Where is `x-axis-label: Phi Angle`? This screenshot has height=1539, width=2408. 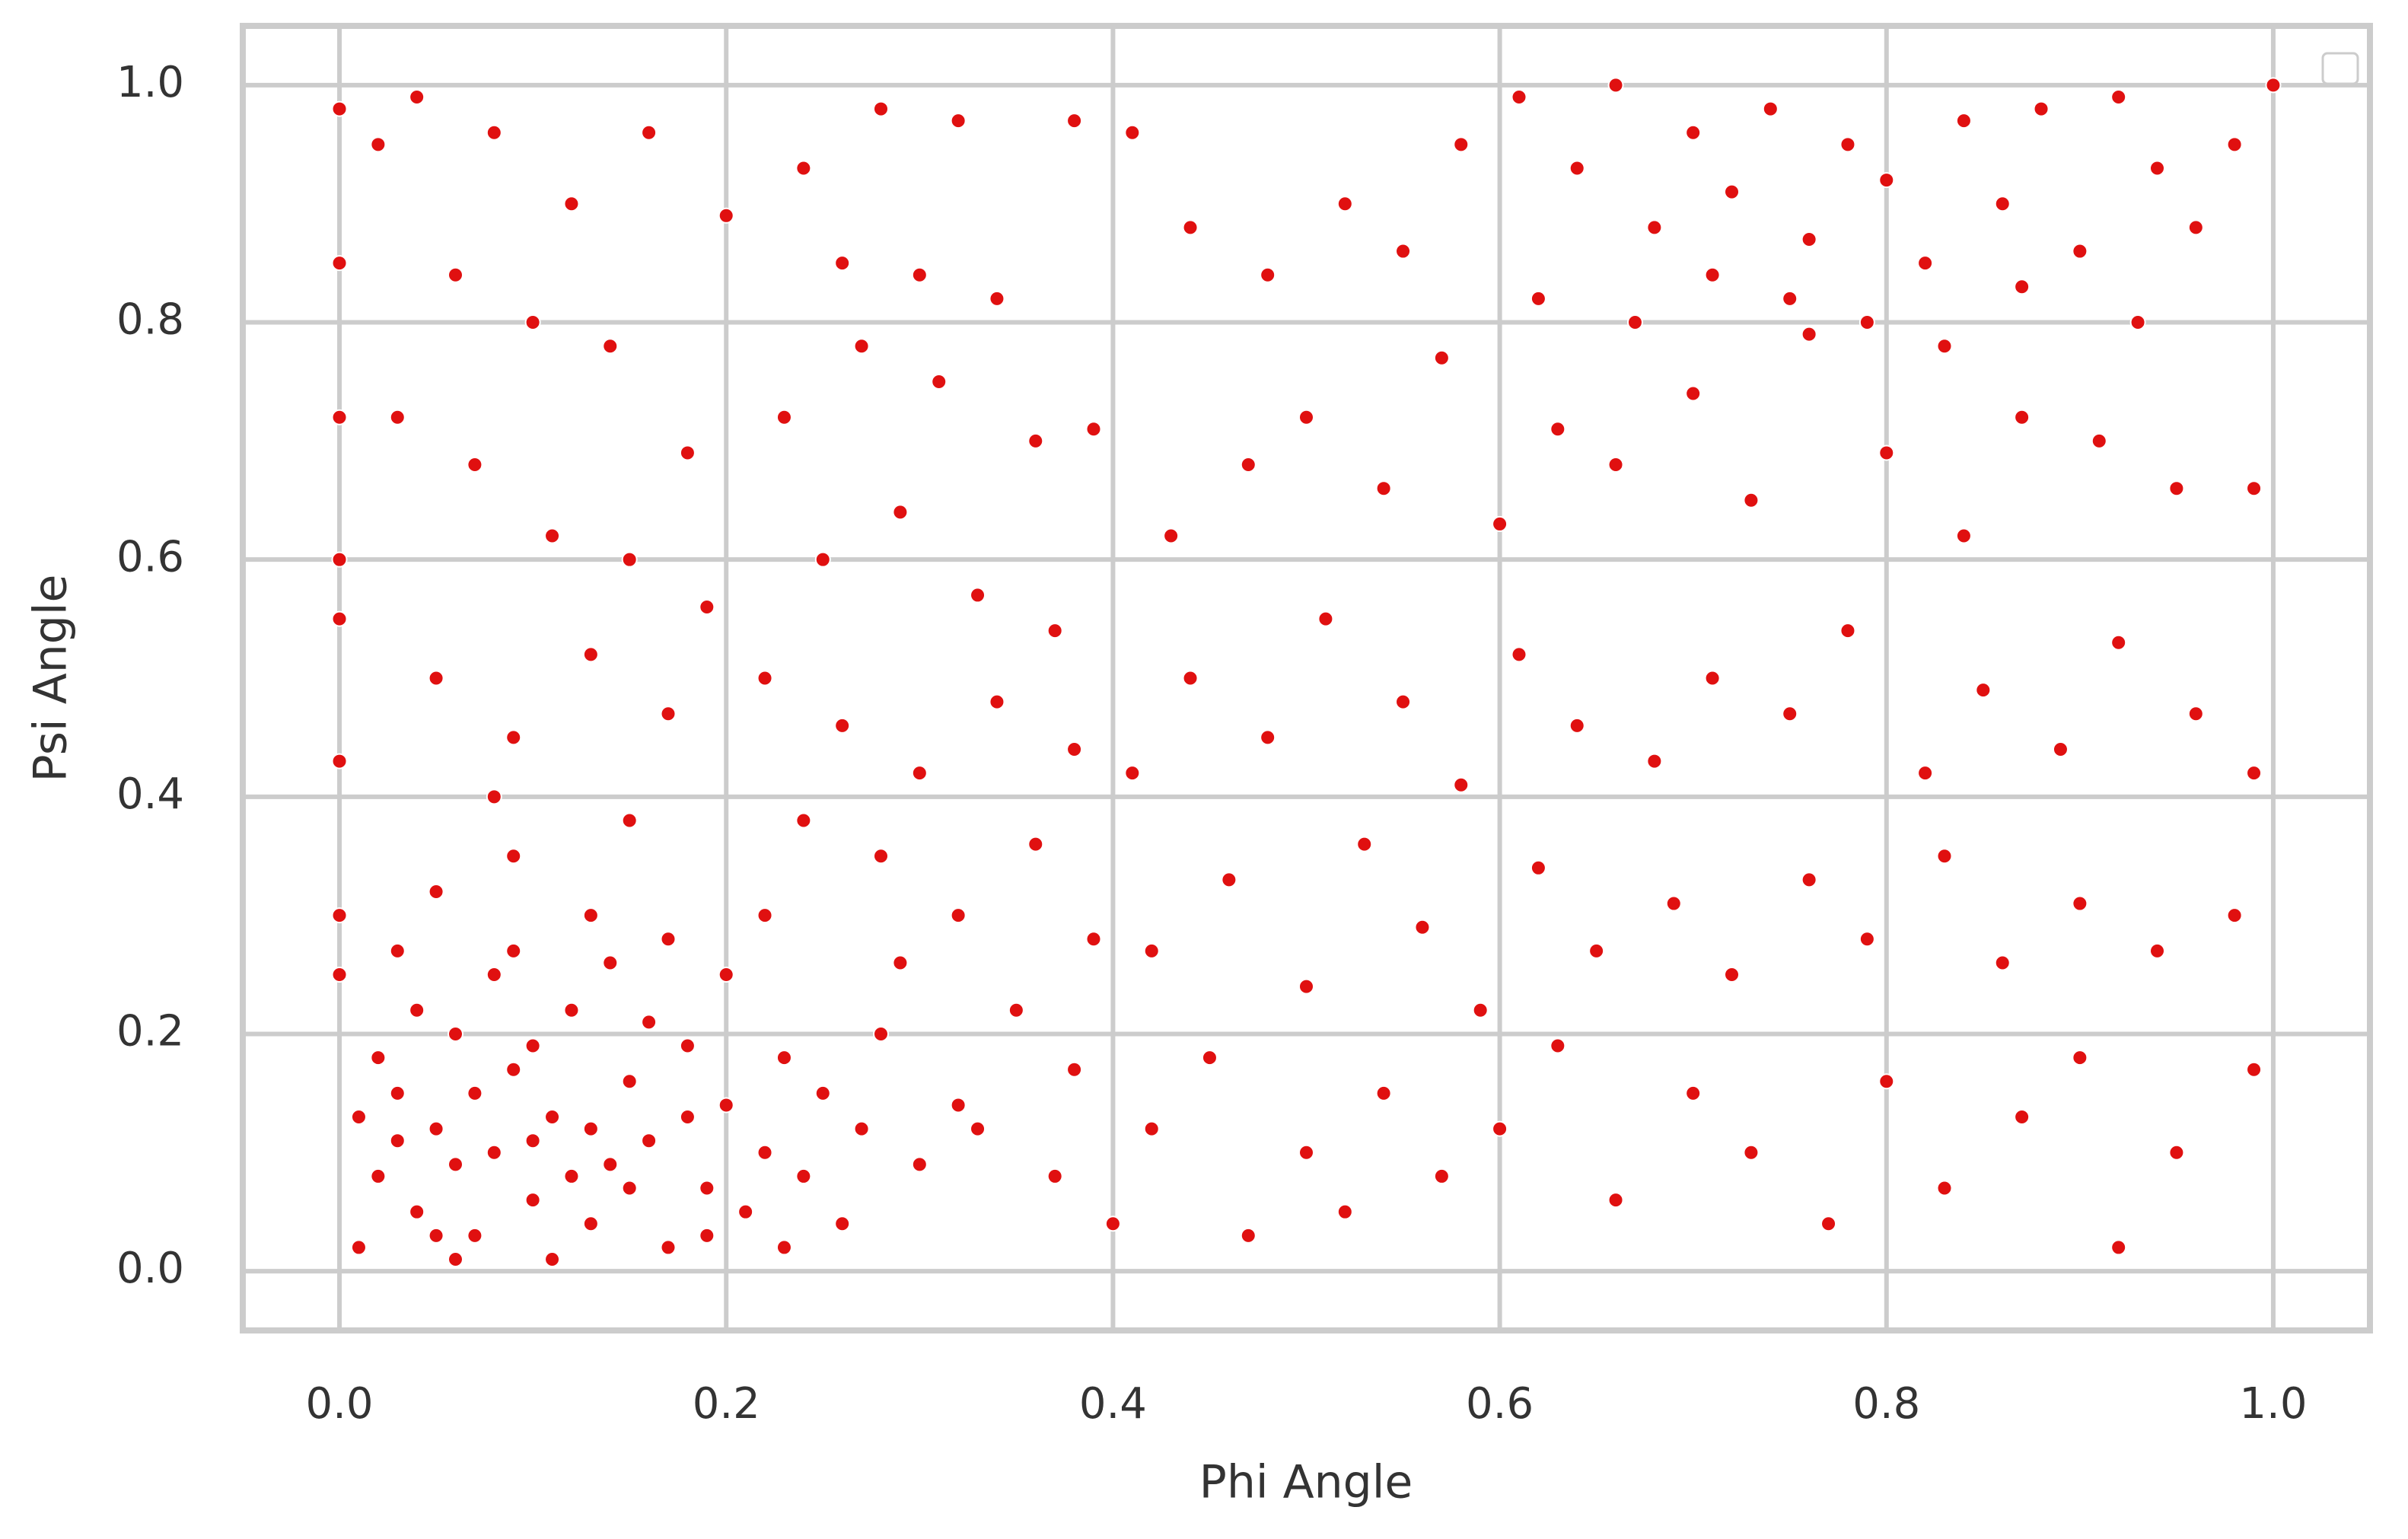
x-axis-label: Phi Angle is located at coordinates (1306, 1482).